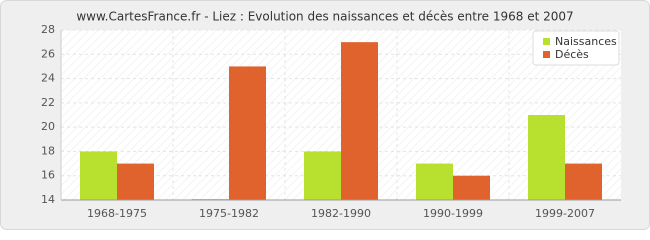 The image size is (650, 240). Describe the element at coordinates (48, 150) in the screenshot. I see `y-tick-label: 18` at that location.